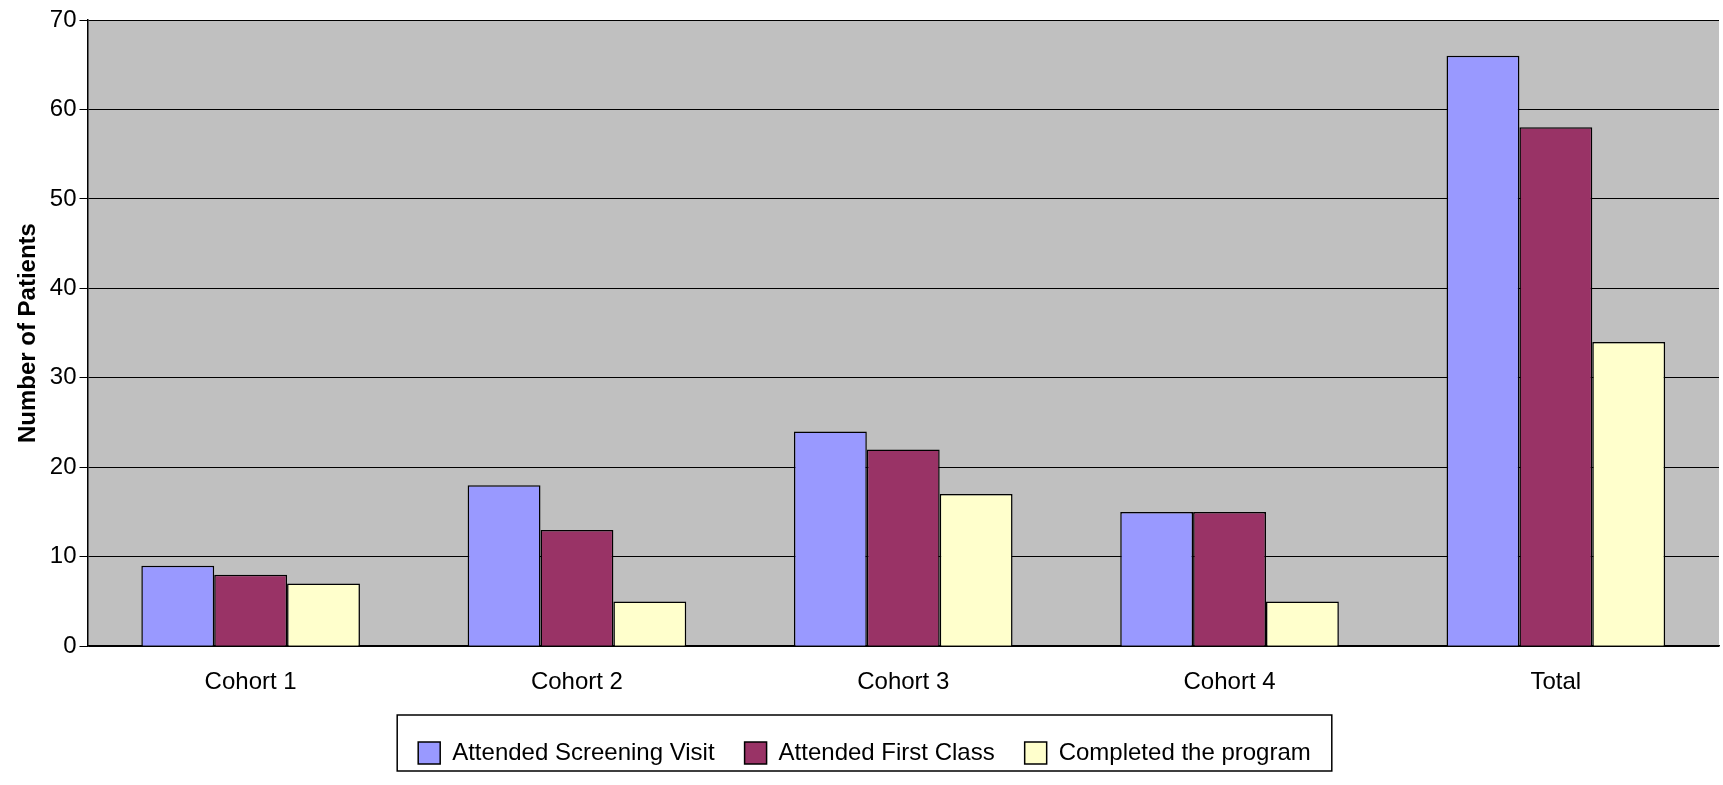 This screenshot has width=1723, height=785. I want to click on legend-label: Attended Screening Visit, so click(583, 751).